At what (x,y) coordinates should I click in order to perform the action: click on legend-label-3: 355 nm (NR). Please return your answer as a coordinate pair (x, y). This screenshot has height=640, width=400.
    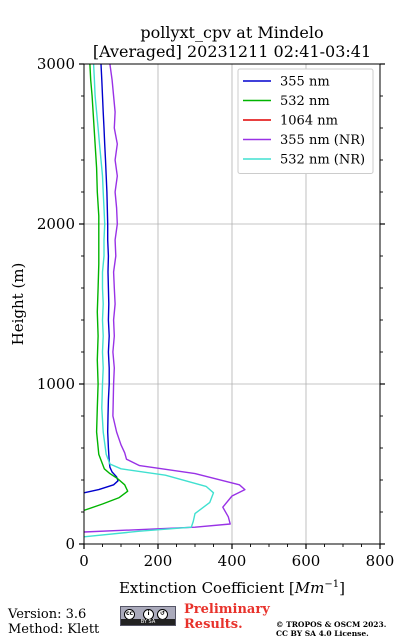
    Looking at the image, I should click on (322, 140).